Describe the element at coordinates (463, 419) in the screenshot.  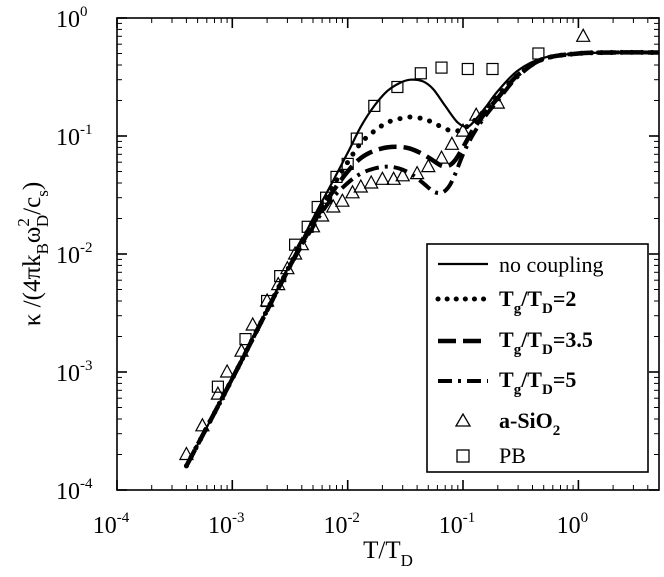
I see `legend-marker-a-sio2` at that location.